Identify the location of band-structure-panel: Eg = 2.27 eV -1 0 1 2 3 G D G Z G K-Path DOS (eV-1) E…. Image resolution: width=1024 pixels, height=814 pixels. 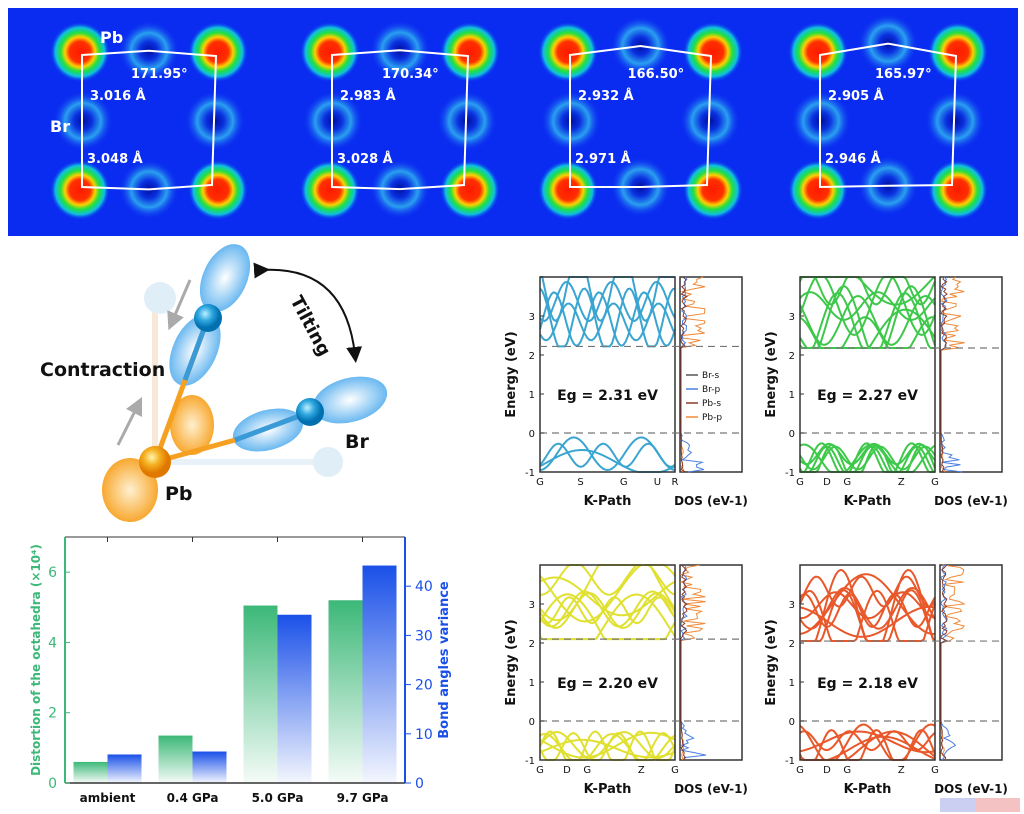
(886, 392).